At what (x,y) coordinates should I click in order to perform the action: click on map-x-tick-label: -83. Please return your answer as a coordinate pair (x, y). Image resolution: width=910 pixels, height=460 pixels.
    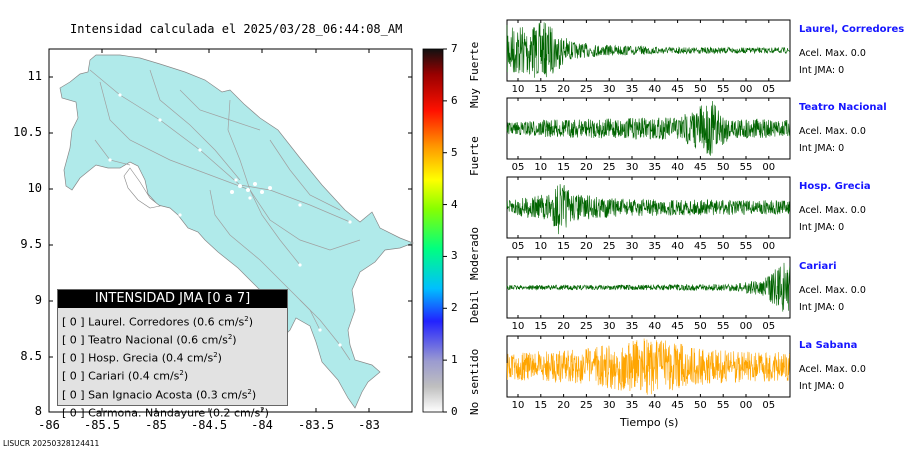
    Looking at the image, I should click on (369, 425).